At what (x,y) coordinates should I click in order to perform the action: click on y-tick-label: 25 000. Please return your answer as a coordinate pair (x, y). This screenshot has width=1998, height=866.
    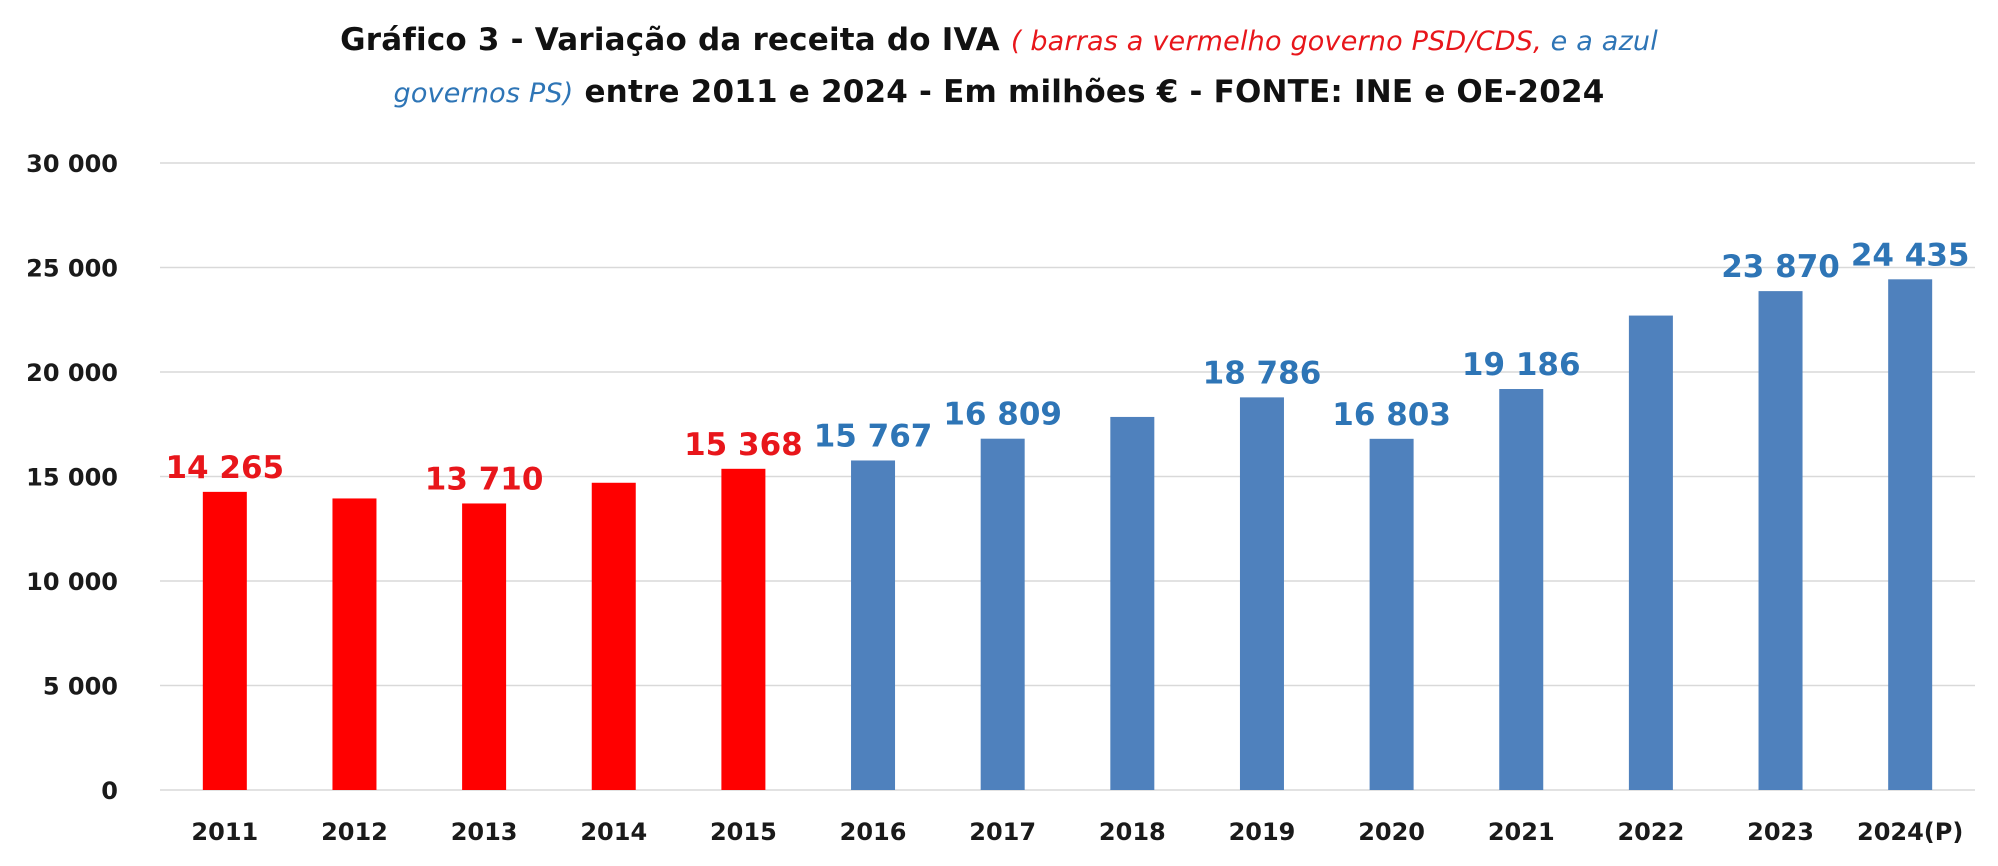
    Looking at the image, I should click on (72, 269).